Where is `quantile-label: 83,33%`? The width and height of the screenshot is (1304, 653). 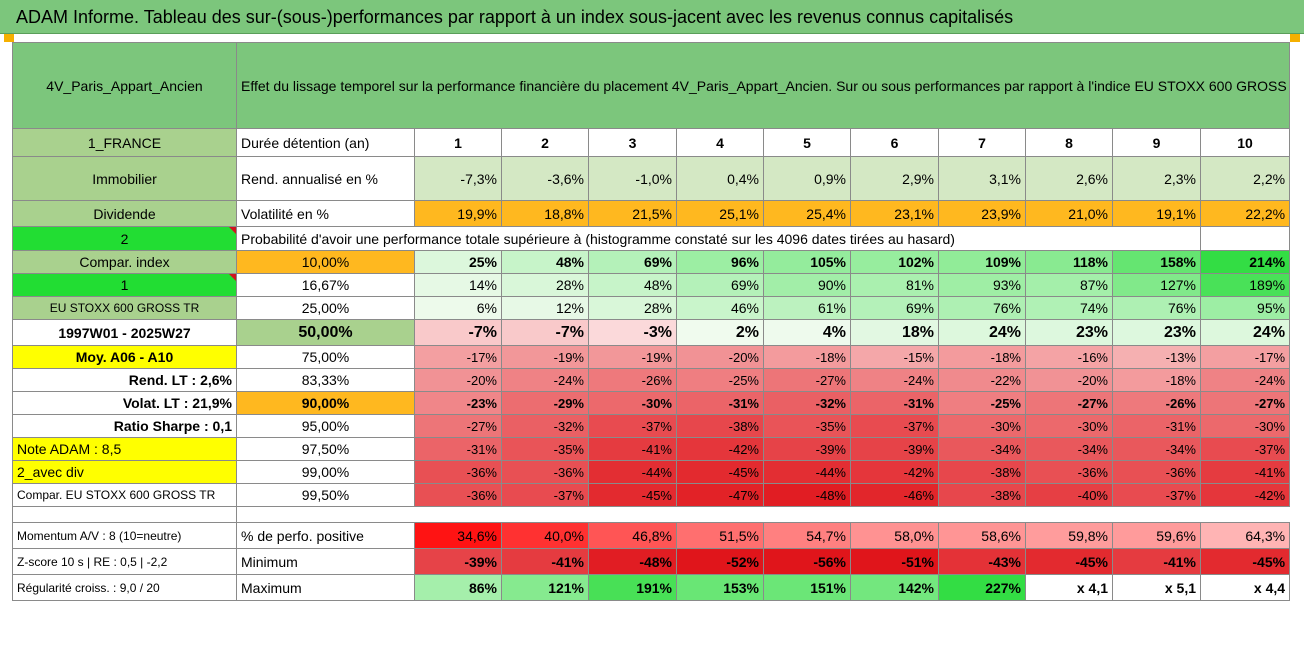 quantile-label: 83,33% is located at coordinates (325, 380).